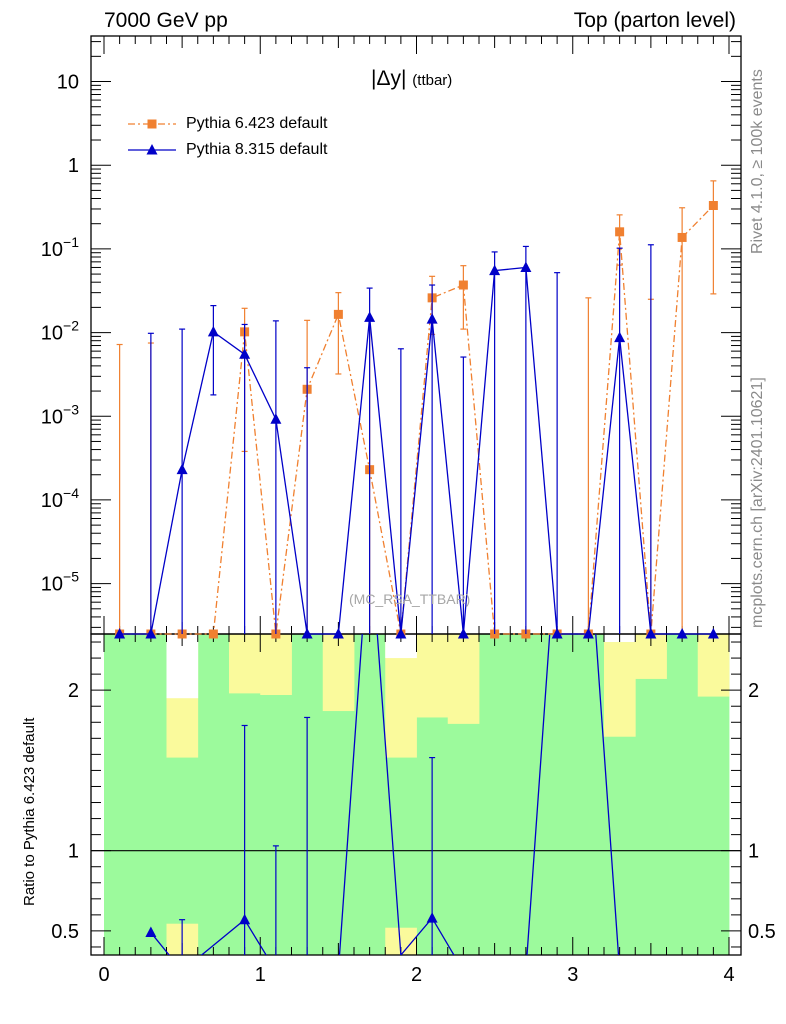  I want to click on main-plot-title-main: |Δy|, so click(389, 78).